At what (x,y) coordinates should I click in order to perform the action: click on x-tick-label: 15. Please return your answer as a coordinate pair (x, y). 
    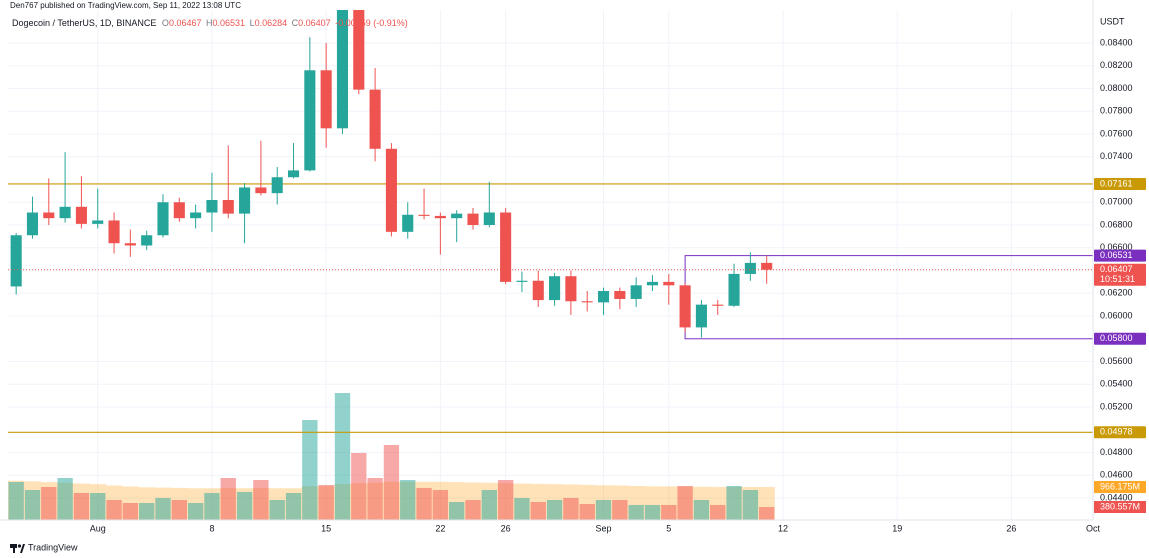
    Looking at the image, I should click on (326, 528).